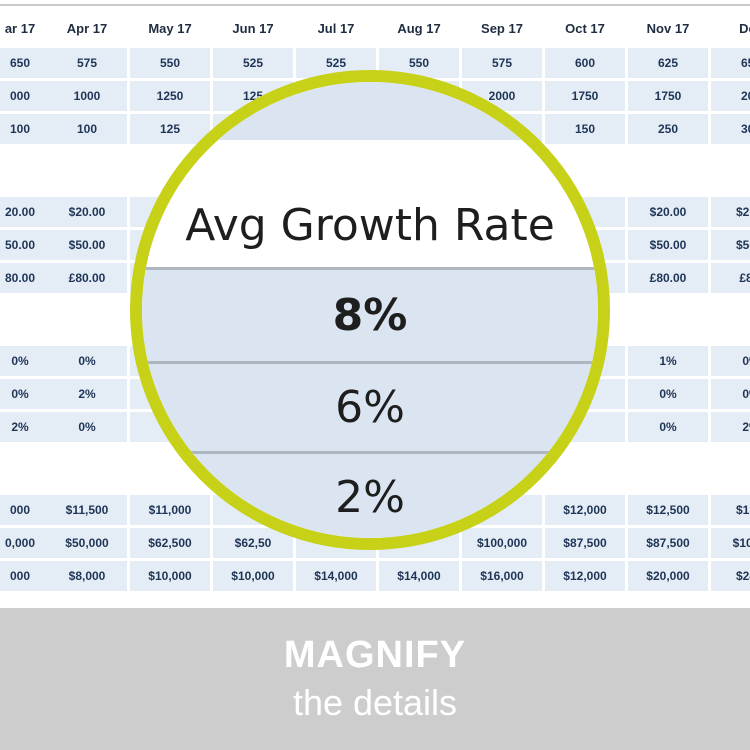 The height and width of the screenshot is (750, 750). I want to click on table-cell: 1750, so click(668, 96).